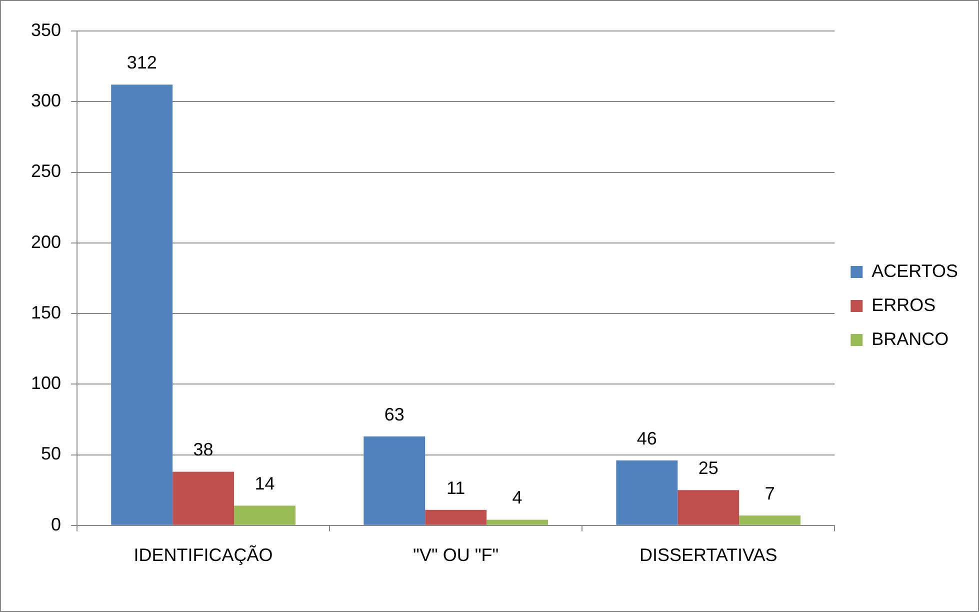 Image resolution: width=979 pixels, height=612 pixels. What do you see at coordinates (46, 30) in the screenshot?
I see `y-tick-label: 350` at bounding box center [46, 30].